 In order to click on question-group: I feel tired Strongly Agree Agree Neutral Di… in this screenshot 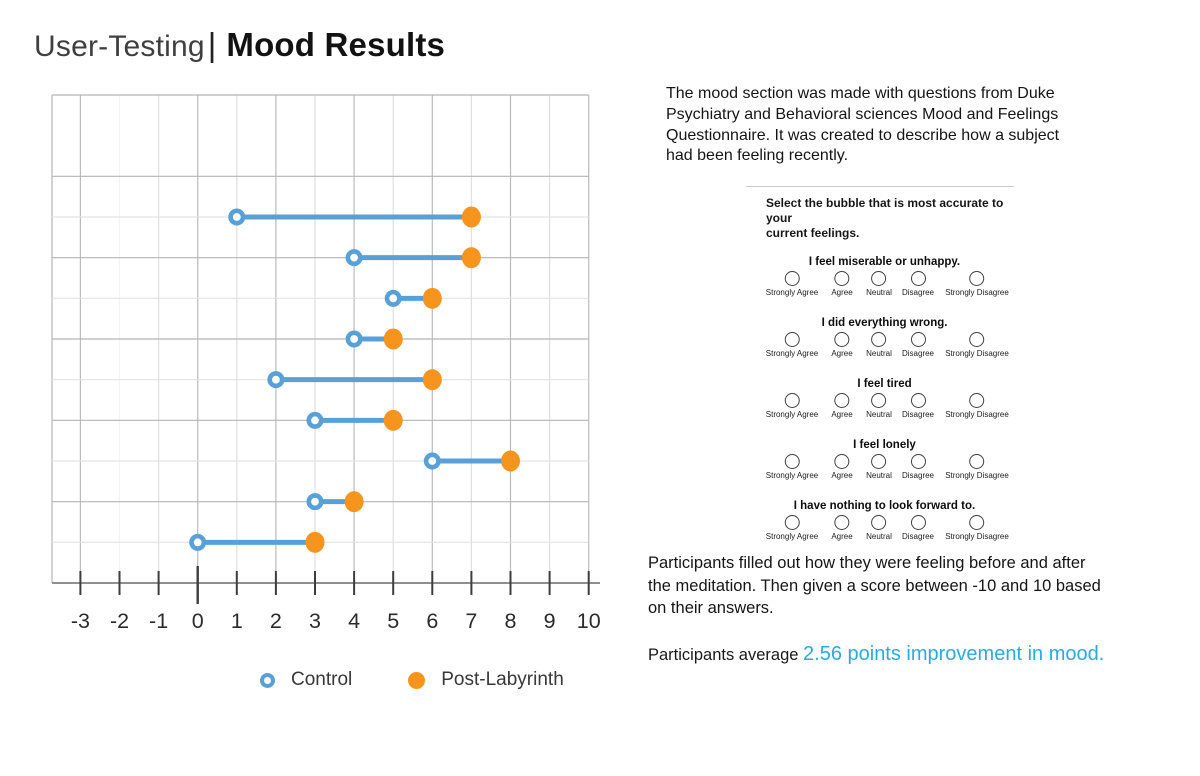, I will do `click(880, 401)`.